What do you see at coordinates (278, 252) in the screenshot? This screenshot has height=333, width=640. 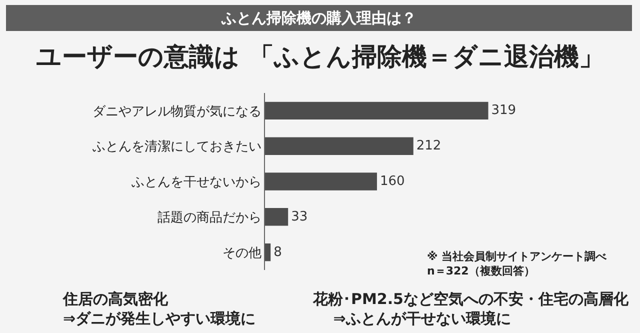 I see `data-label: 8` at bounding box center [278, 252].